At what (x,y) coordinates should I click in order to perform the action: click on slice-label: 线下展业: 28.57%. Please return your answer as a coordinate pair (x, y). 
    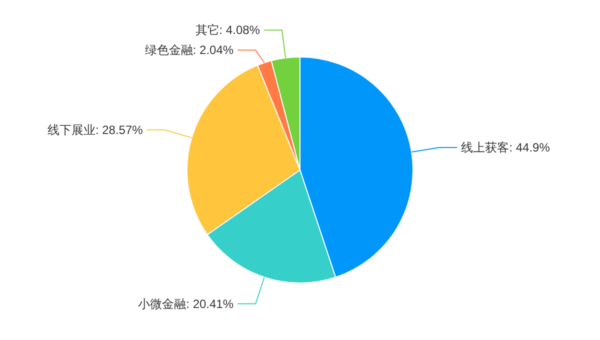
    Looking at the image, I should click on (95, 129).